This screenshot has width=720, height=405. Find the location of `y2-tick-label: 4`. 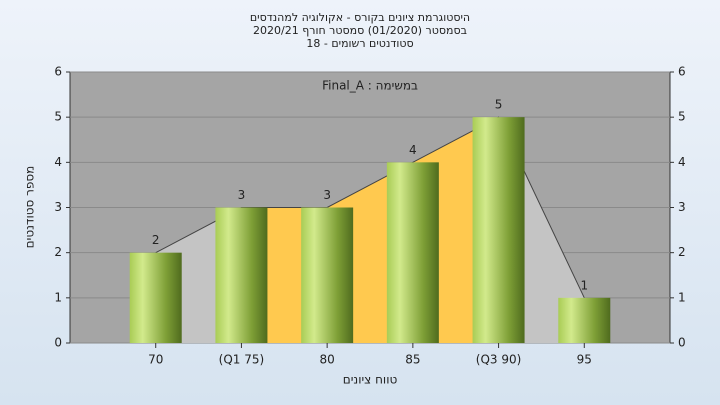

y2-tick-label: 4 is located at coordinates (682, 162).